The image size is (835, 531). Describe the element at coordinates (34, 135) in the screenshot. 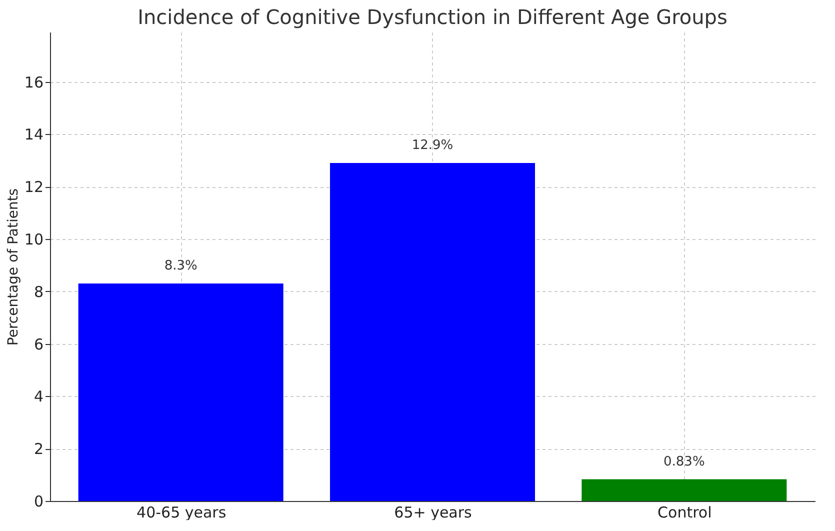

I see `y-tick-label: 14` at that location.